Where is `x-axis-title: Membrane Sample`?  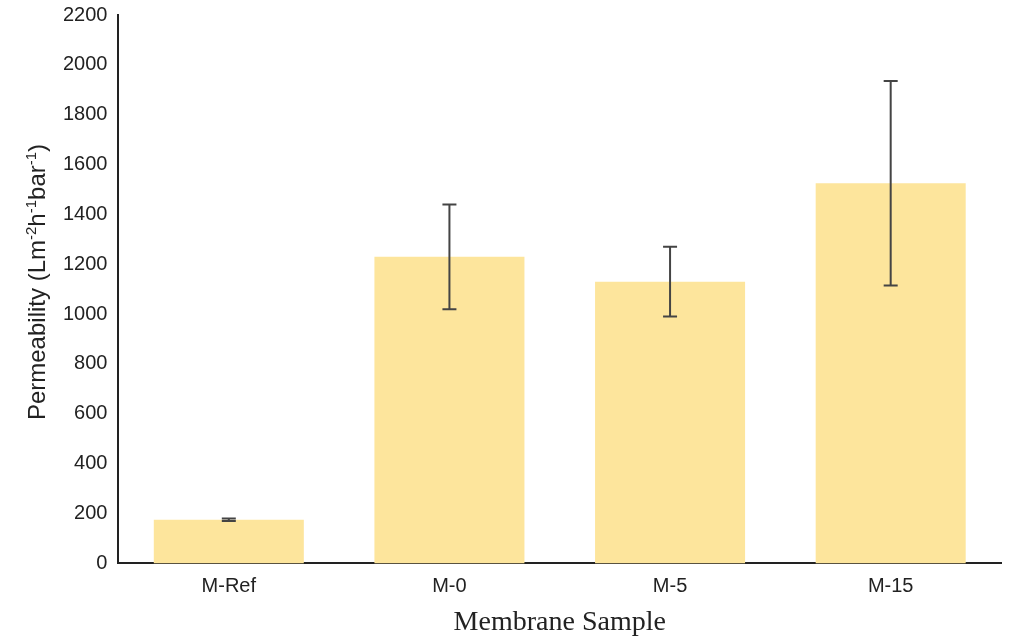
x-axis-title: Membrane Sample is located at coordinates (559, 620).